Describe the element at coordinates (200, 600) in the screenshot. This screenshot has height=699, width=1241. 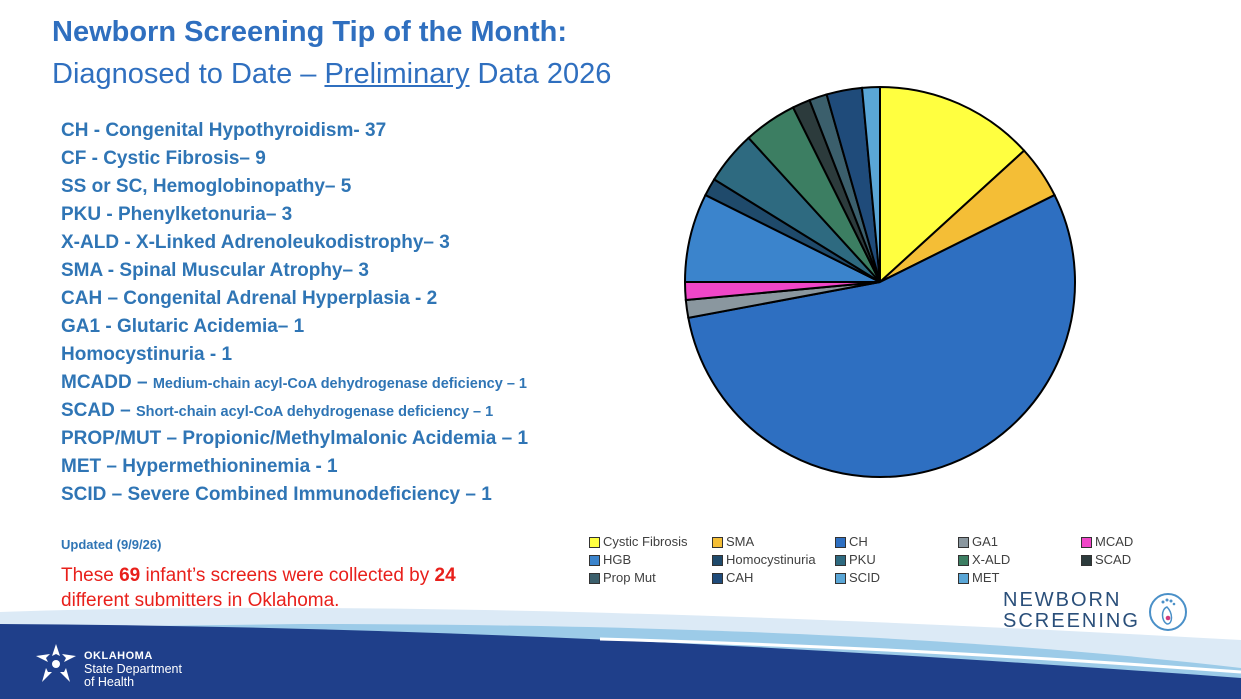
I see `summary-part: different submitters in Oklahoma.` at that location.